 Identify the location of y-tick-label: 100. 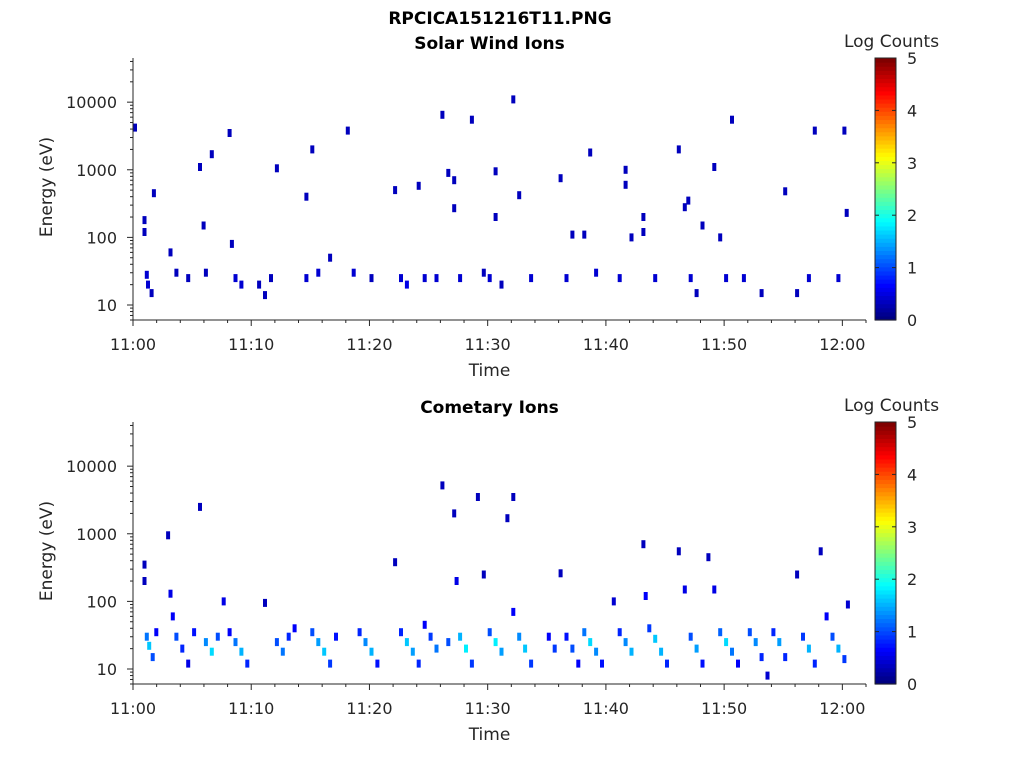
(101, 237).